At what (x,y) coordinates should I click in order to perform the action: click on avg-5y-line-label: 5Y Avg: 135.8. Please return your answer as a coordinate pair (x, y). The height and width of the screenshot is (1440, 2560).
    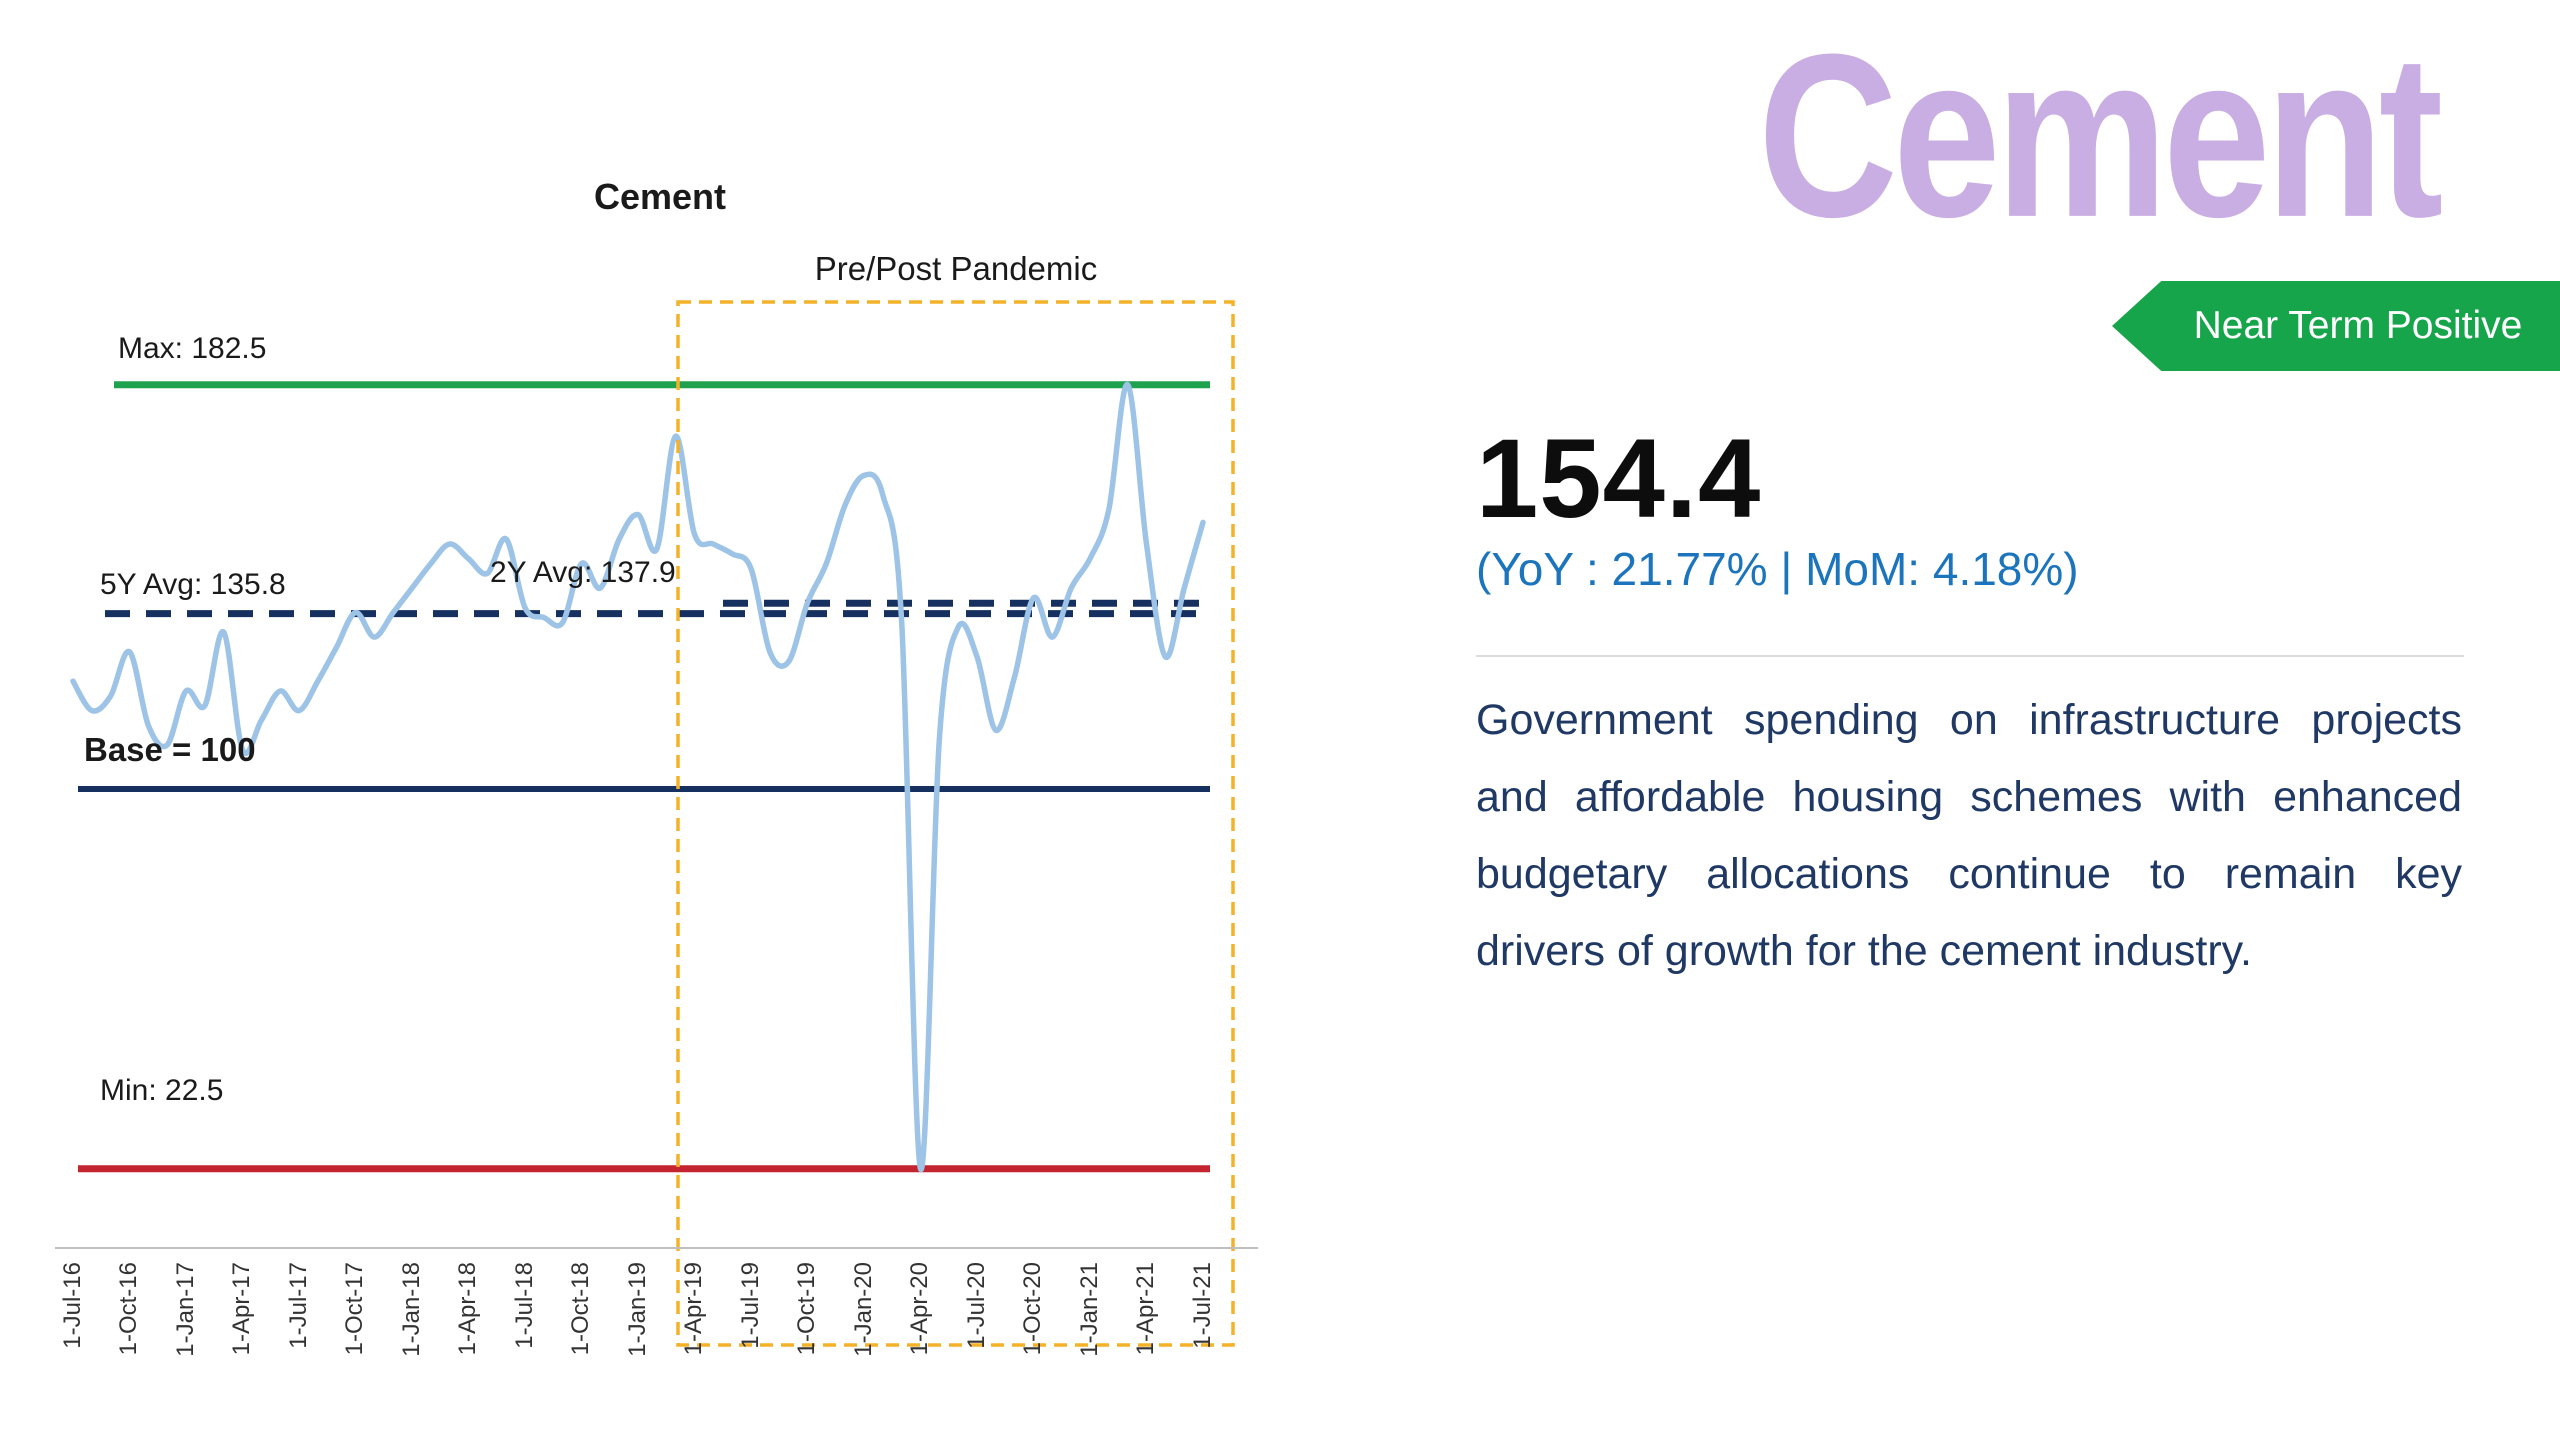
    Looking at the image, I should click on (193, 584).